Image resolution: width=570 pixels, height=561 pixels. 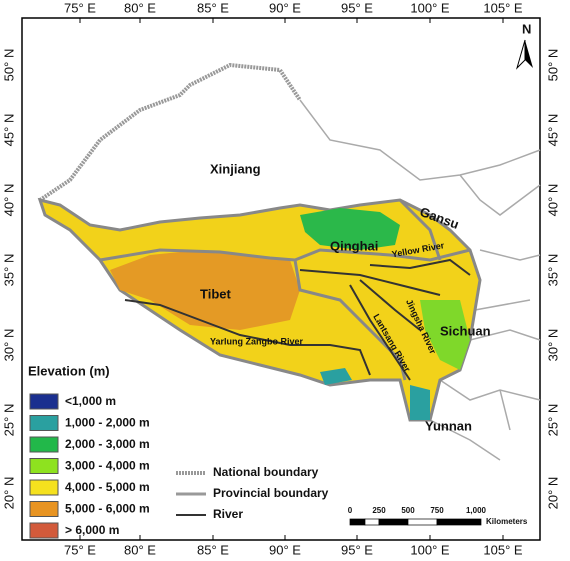 What do you see at coordinates (507, 521) in the screenshot?
I see `scale-unit: Kilometers` at bounding box center [507, 521].